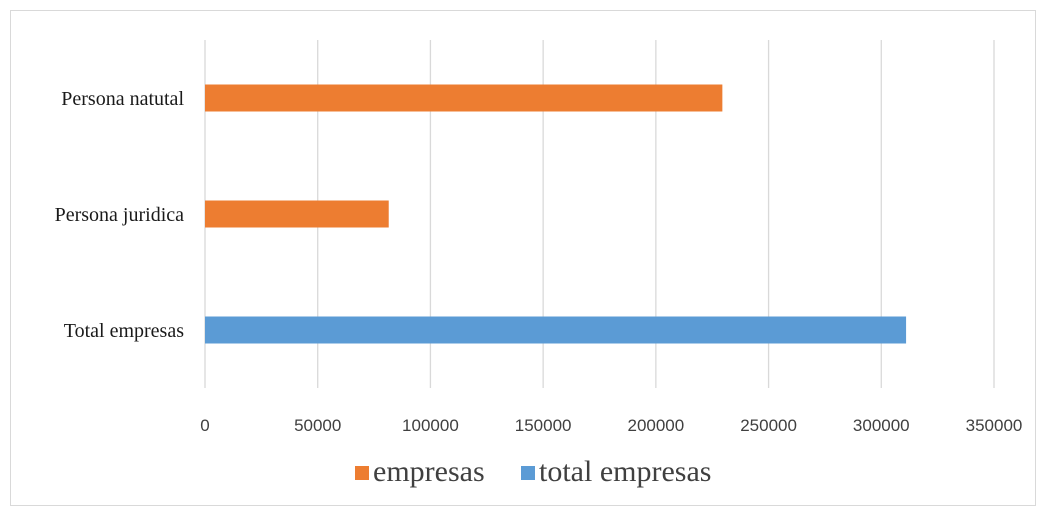  Describe the element at coordinates (317, 425) in the screenshot. I see `x-tick-label: 50000` at that location.